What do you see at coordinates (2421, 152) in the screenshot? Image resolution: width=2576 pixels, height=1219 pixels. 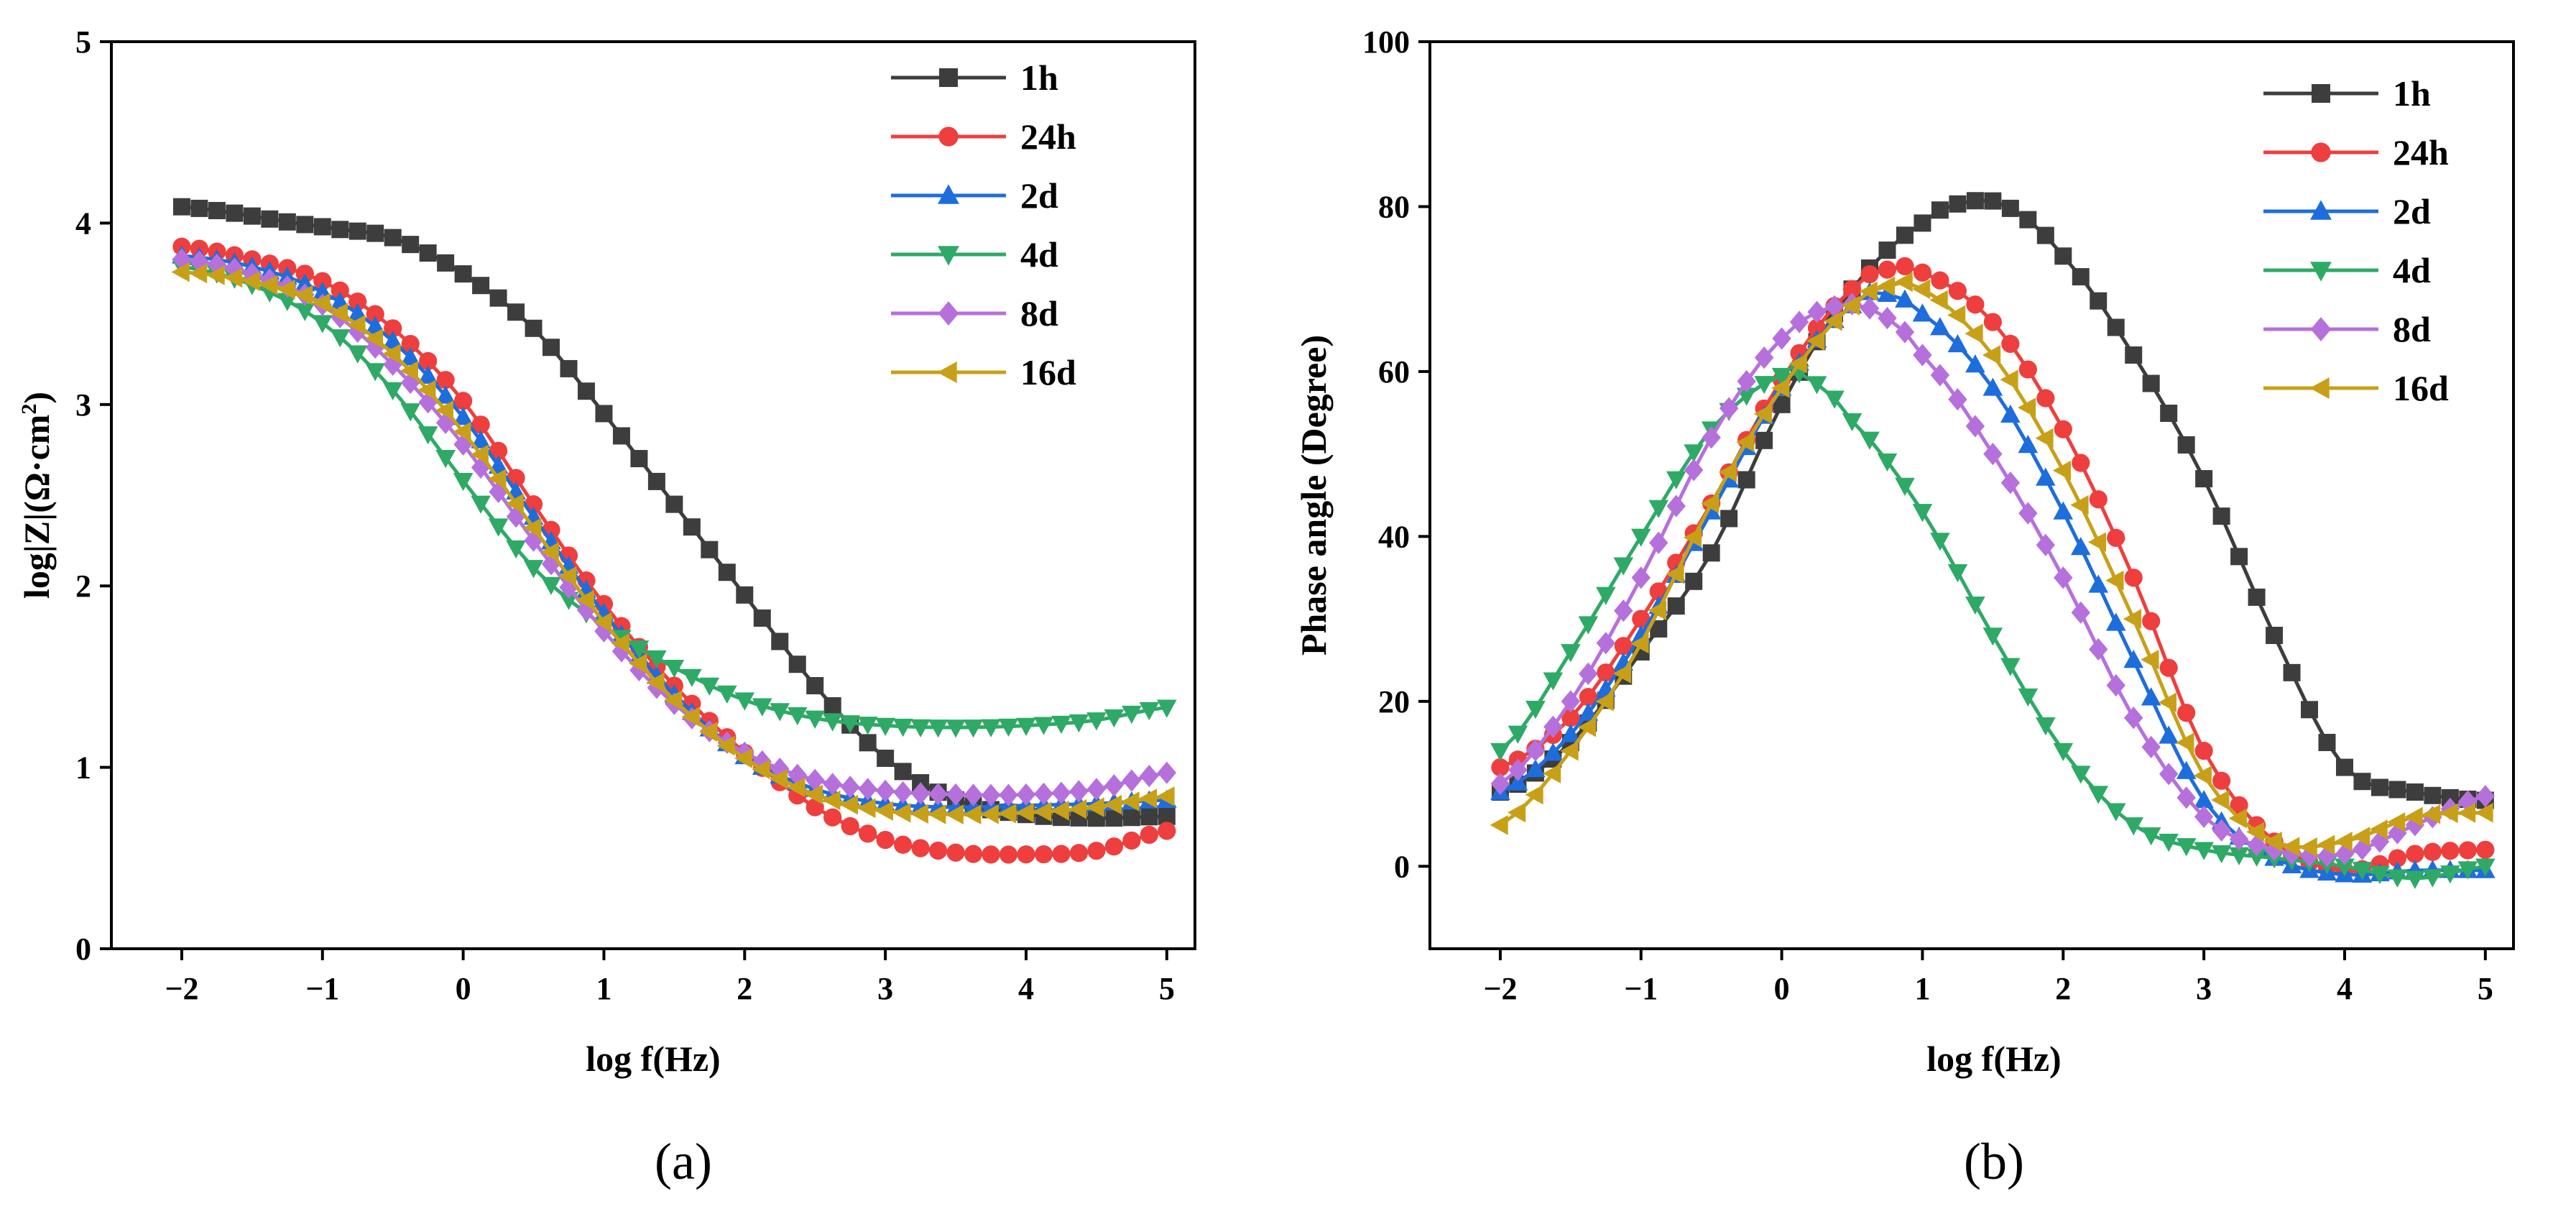 I see `panel-b-legend-label: 24h` at bounding box center [2421, 152].